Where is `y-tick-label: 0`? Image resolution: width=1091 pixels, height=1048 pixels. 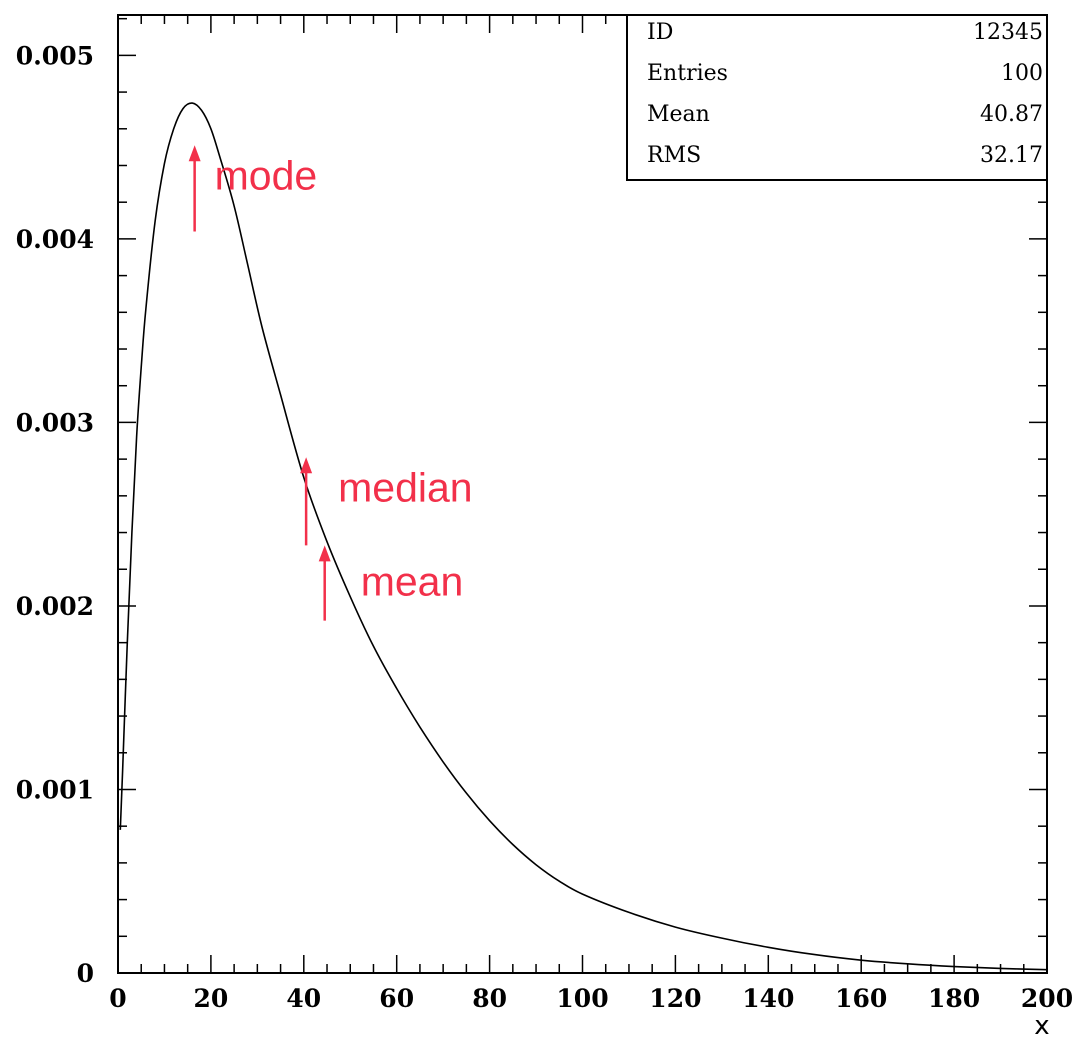
y-tick-label: 0 is located at coordinates (85, 973).